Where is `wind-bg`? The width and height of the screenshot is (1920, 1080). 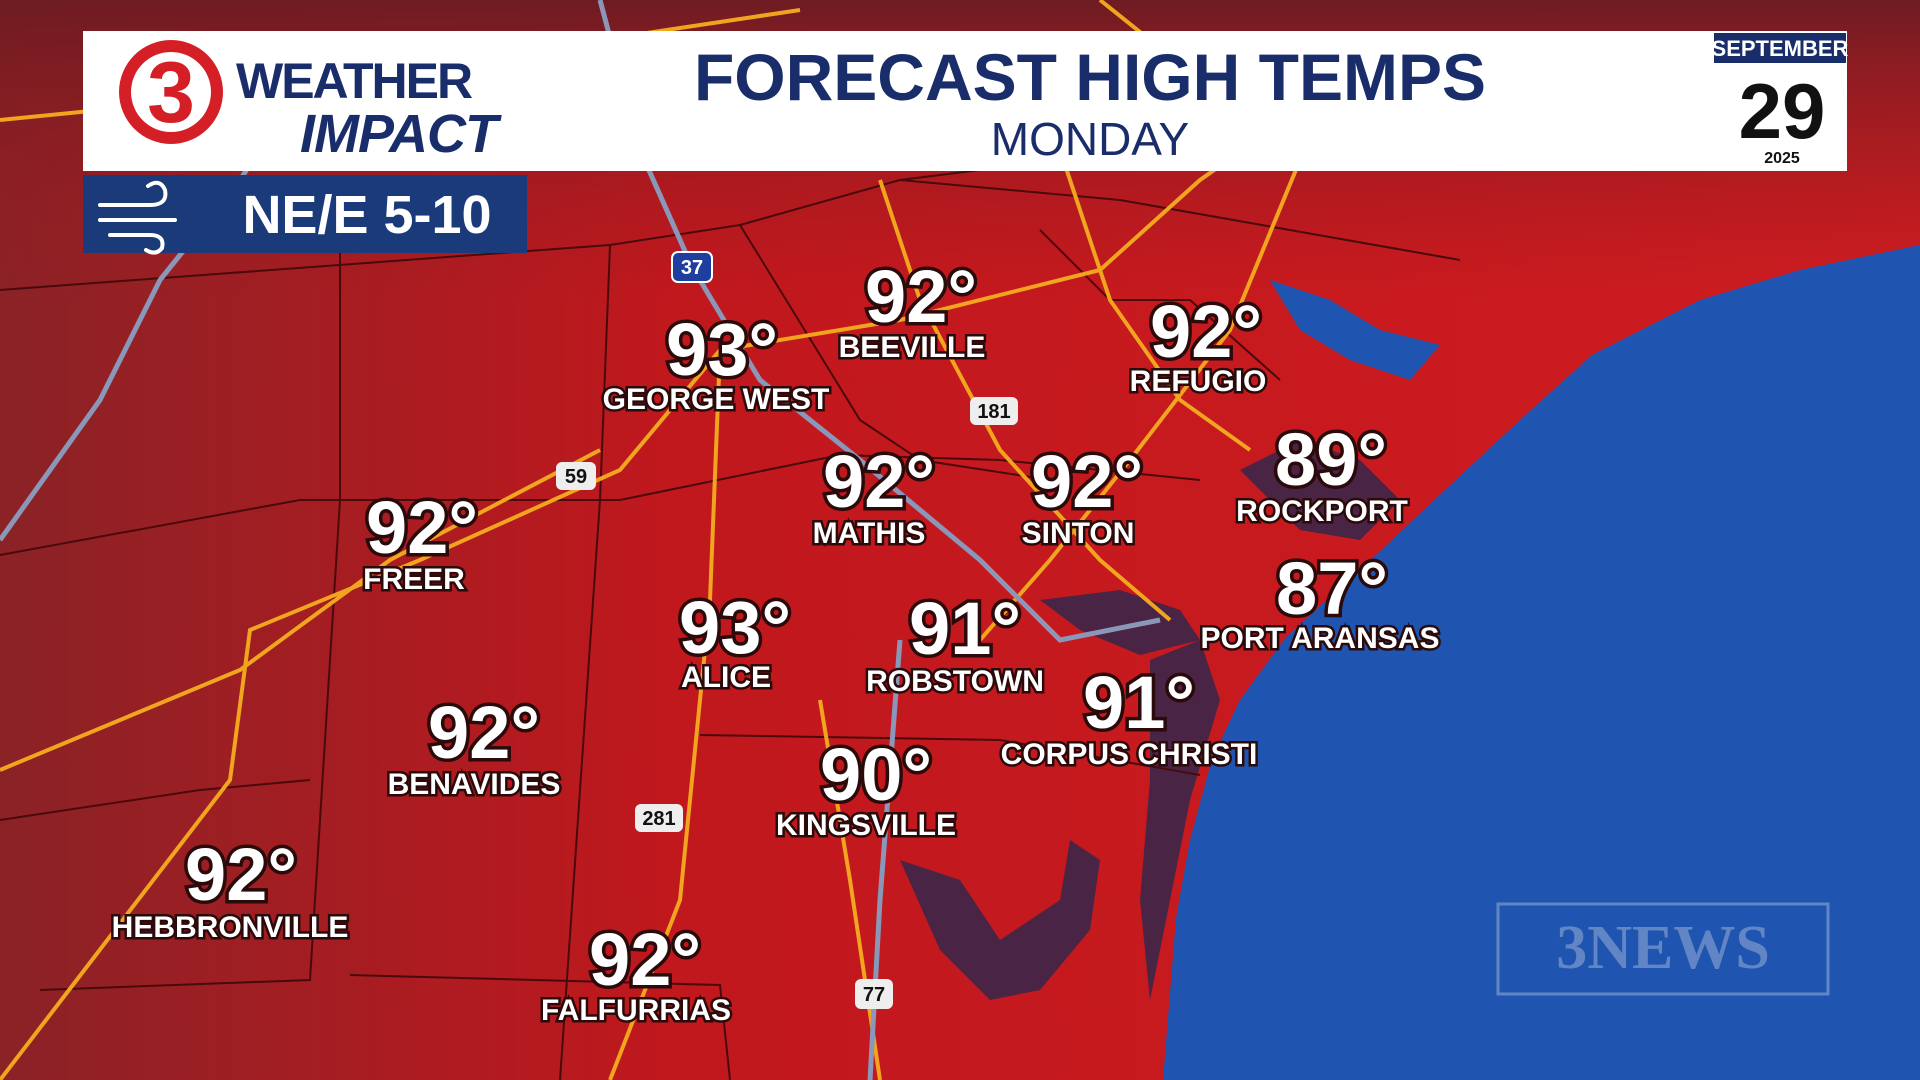 wind-bg is located at coordinates (305, 214).